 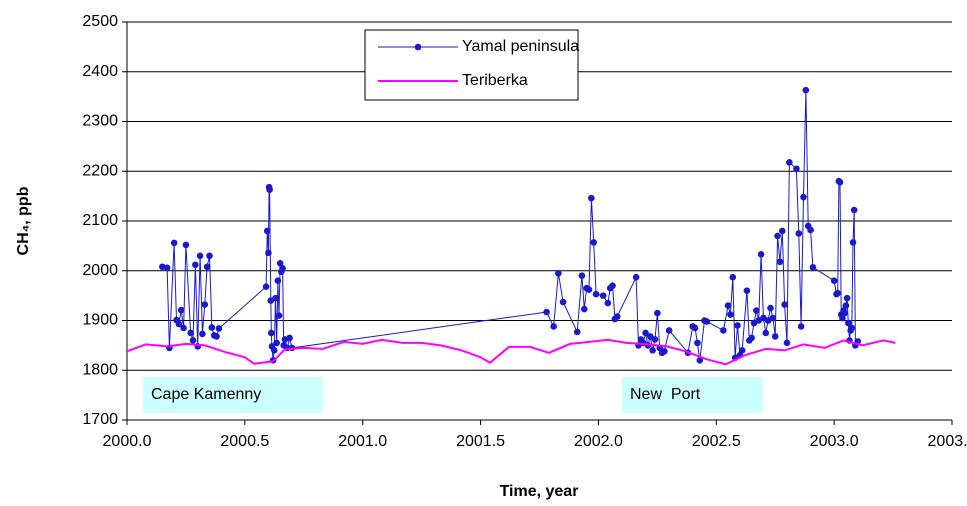 What do you see at coordinates (100, 419) in the screenshot?
I see `y-tick-label: 1700` at bounding box center [100, 419].